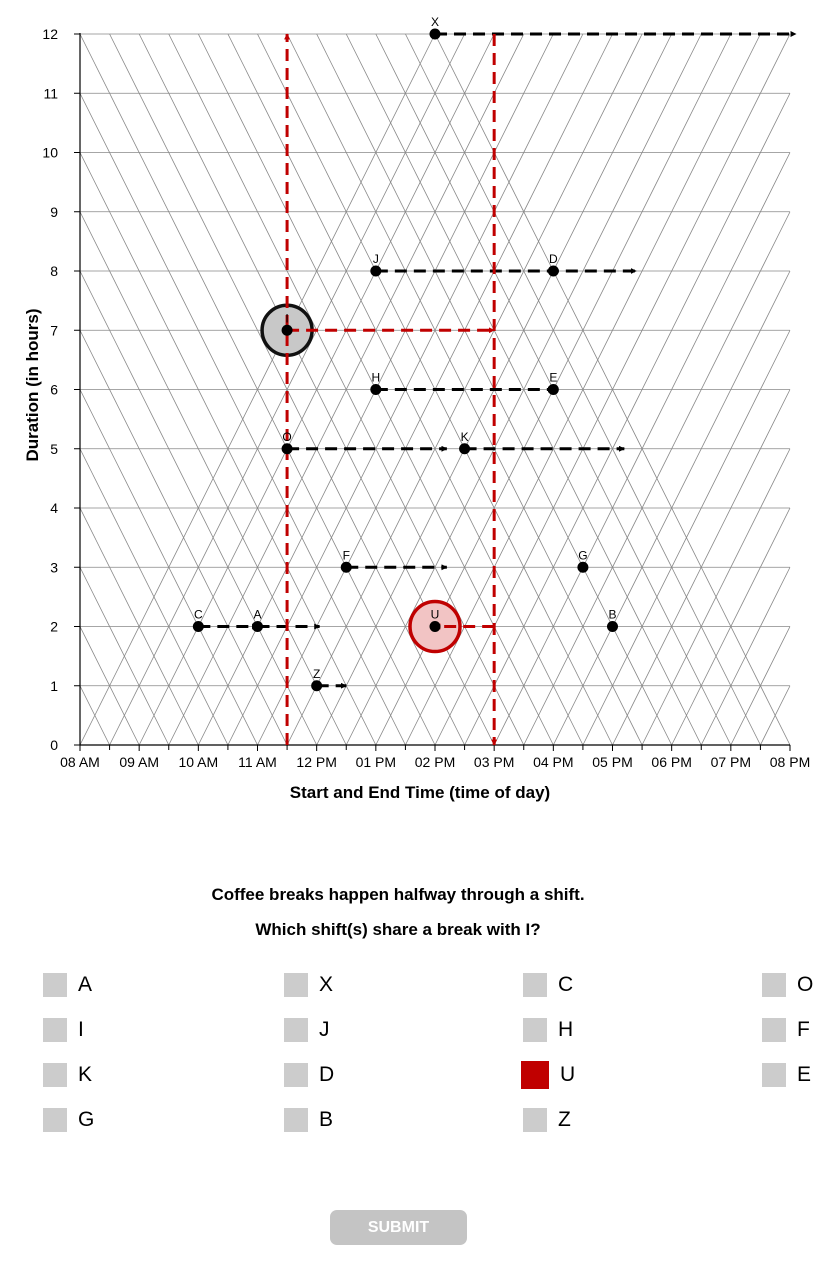 This screenshot has width=836, height=1262. Describe the element at coordinates (257, 762) in the screenshot. I see `x-tick-label: 11 AM` at that location.